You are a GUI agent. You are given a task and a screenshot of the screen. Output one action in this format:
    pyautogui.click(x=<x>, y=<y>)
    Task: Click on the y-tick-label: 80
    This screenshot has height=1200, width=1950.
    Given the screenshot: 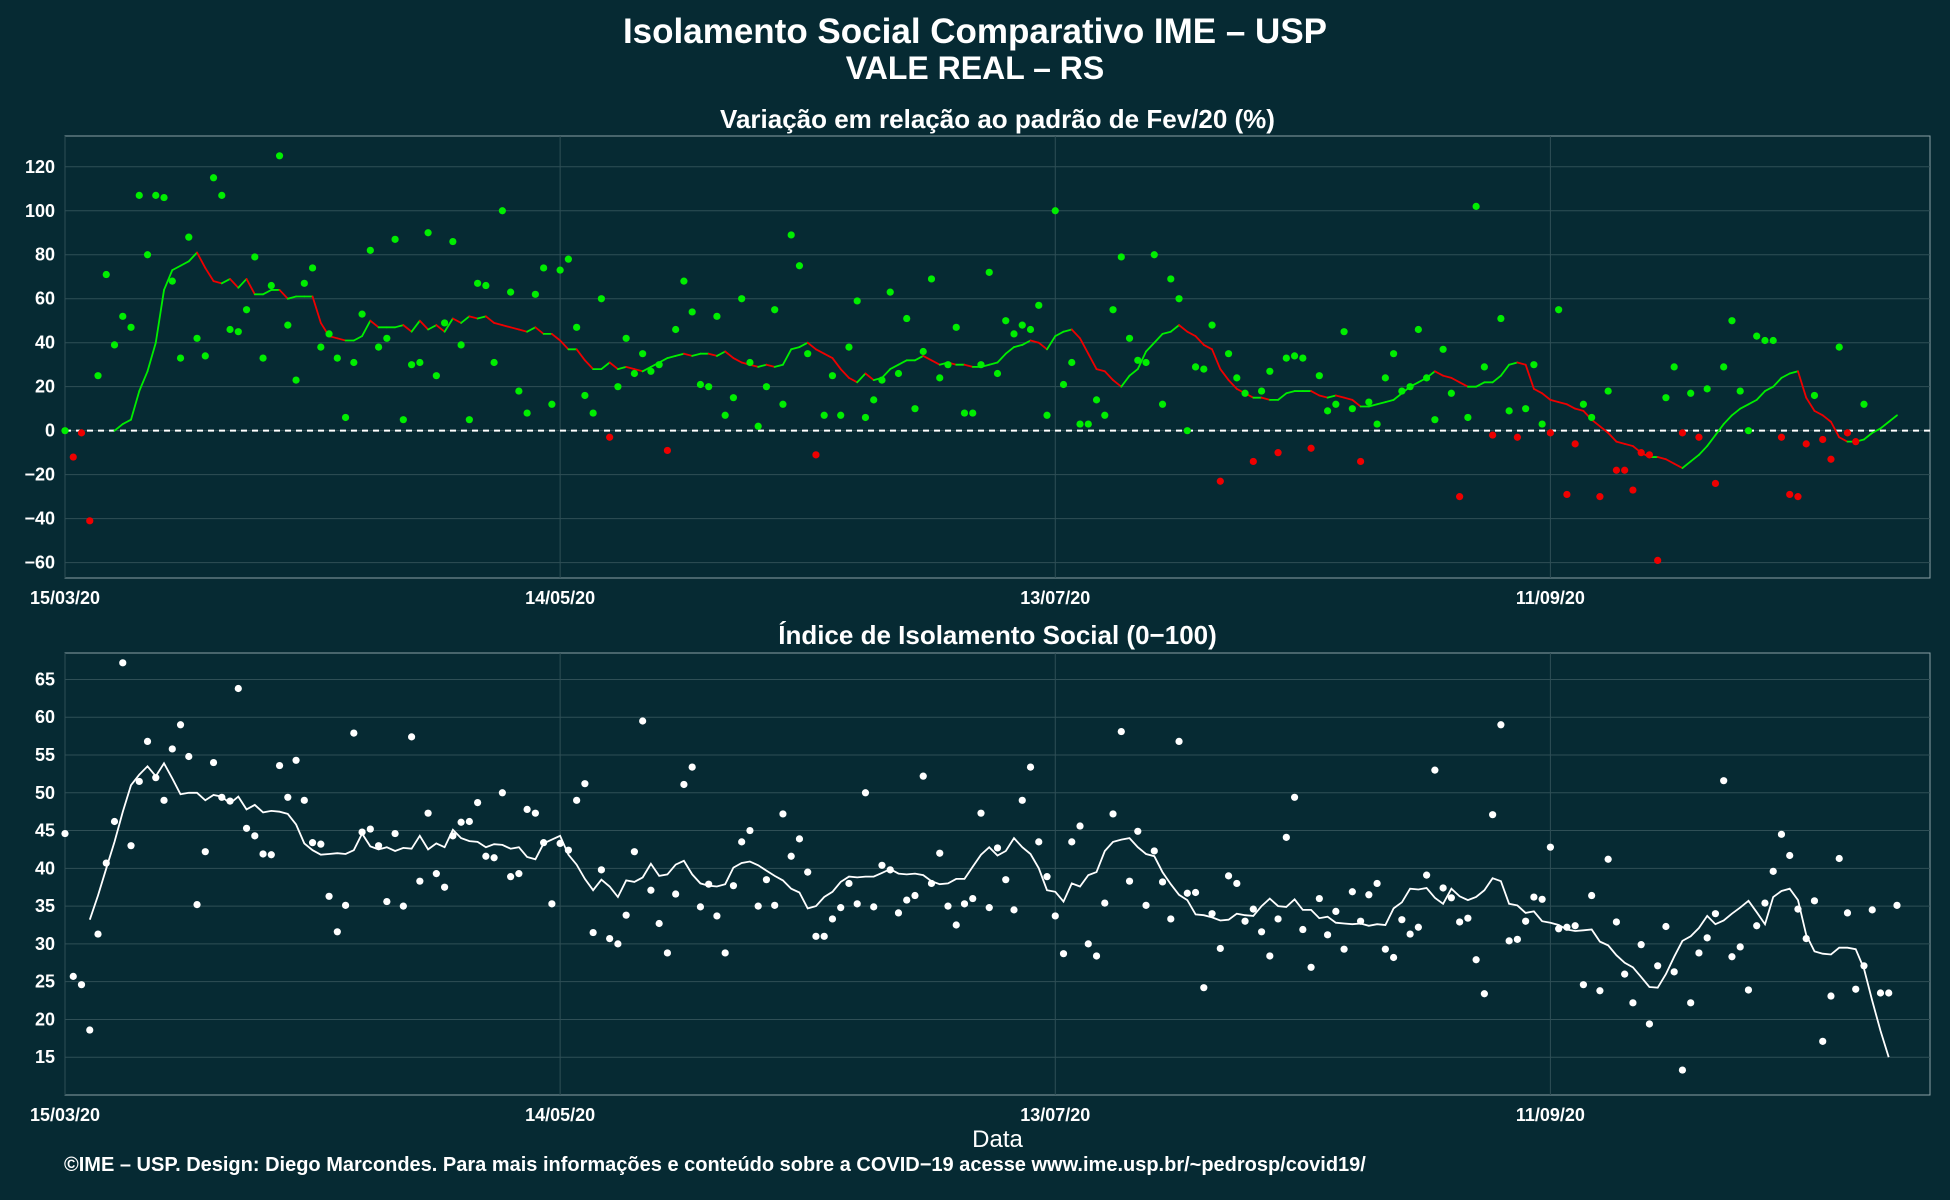 What is the action you would take?
    pyautogui.click(x=45, y=255)
    